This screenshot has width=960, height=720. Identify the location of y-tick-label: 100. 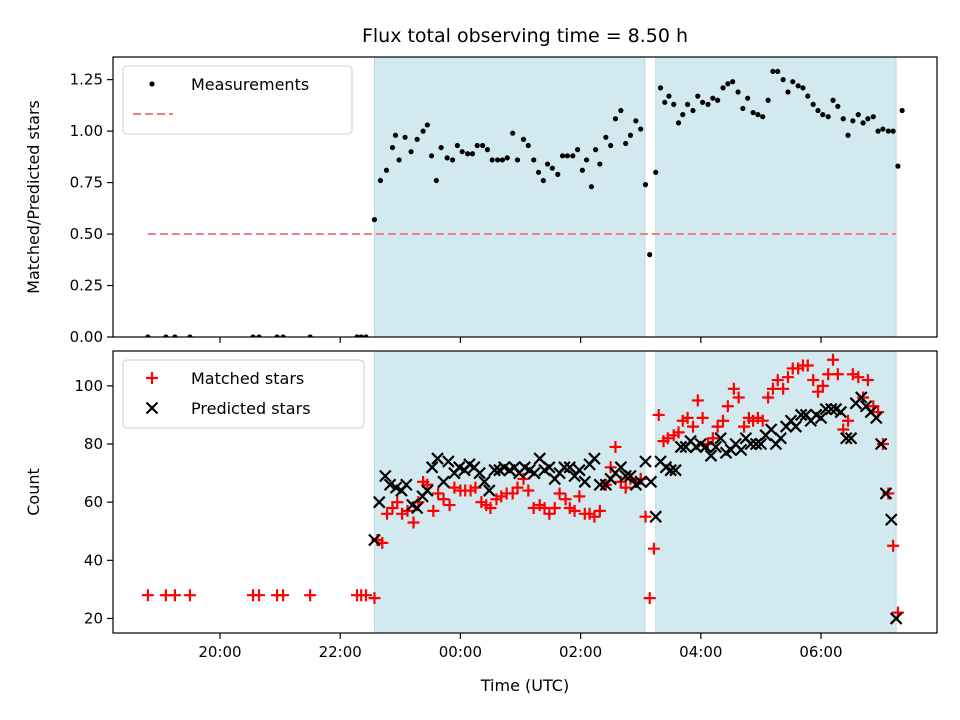
(88, 386).